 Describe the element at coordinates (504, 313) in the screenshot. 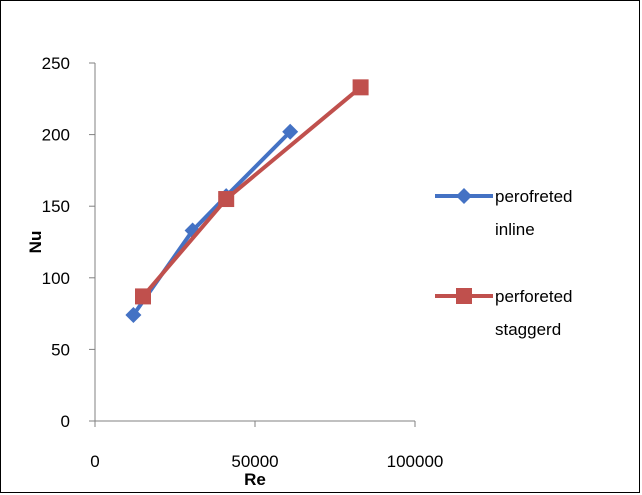

I see `legend-item: perforeted staggerd` at that location.